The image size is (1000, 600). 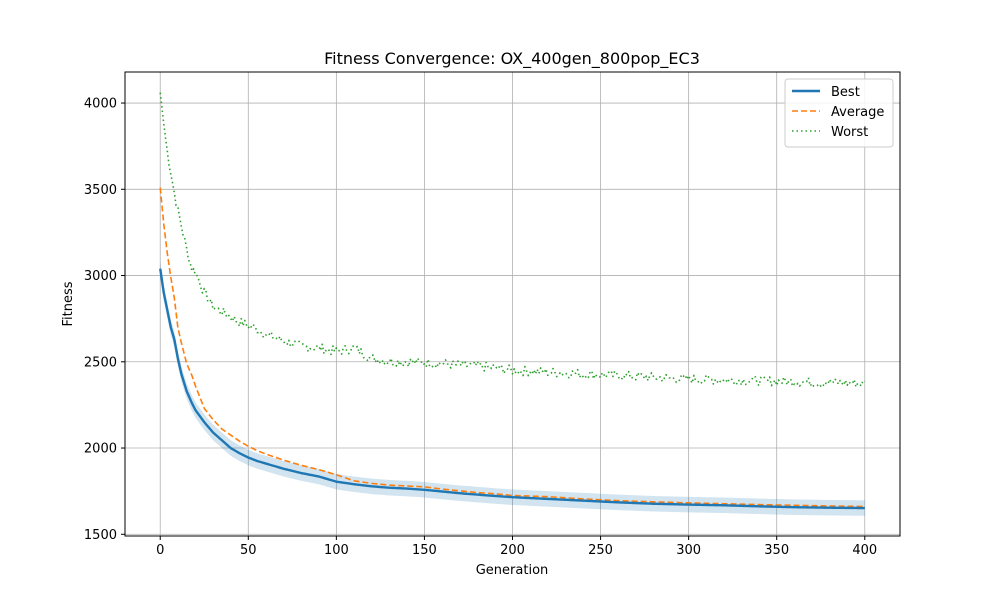 I want to click on x-tick-label: 150, so click(x=424, y=550).